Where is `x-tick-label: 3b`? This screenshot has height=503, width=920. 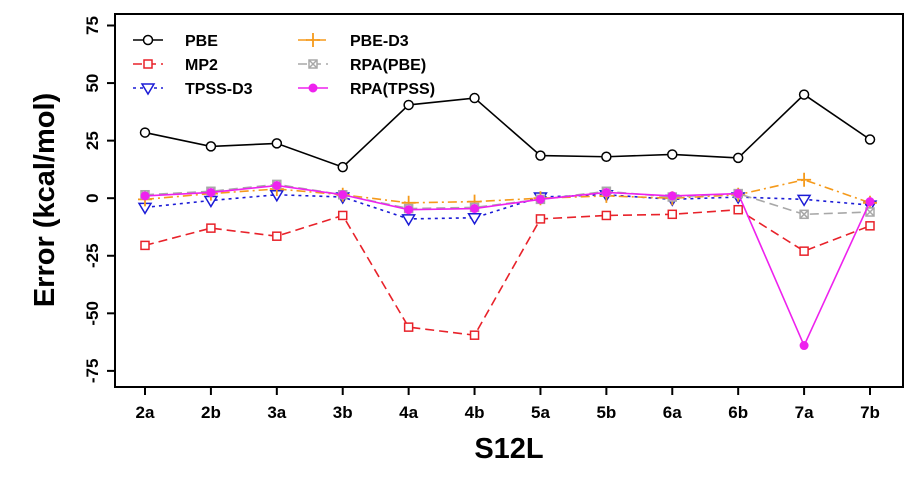
x-tick-label: 3b is located at coordinates (343, 412).